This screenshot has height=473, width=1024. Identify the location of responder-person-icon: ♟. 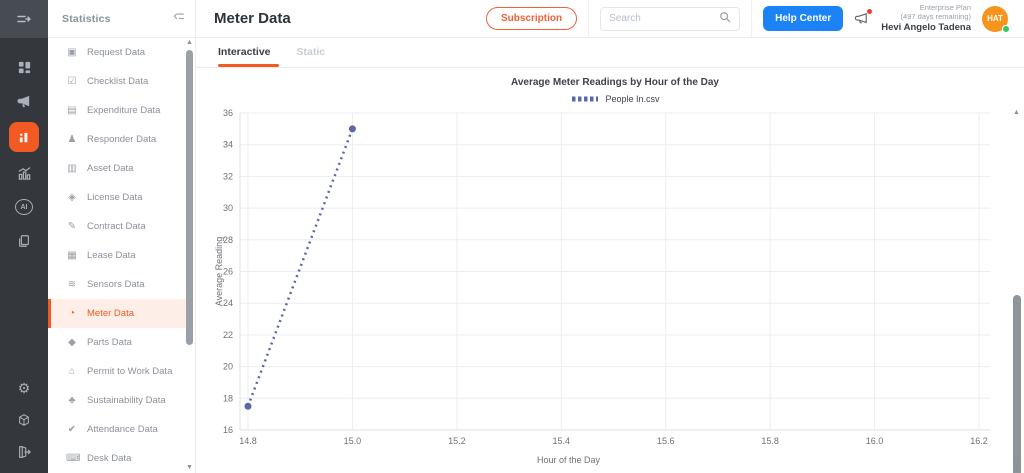
(72, 139).